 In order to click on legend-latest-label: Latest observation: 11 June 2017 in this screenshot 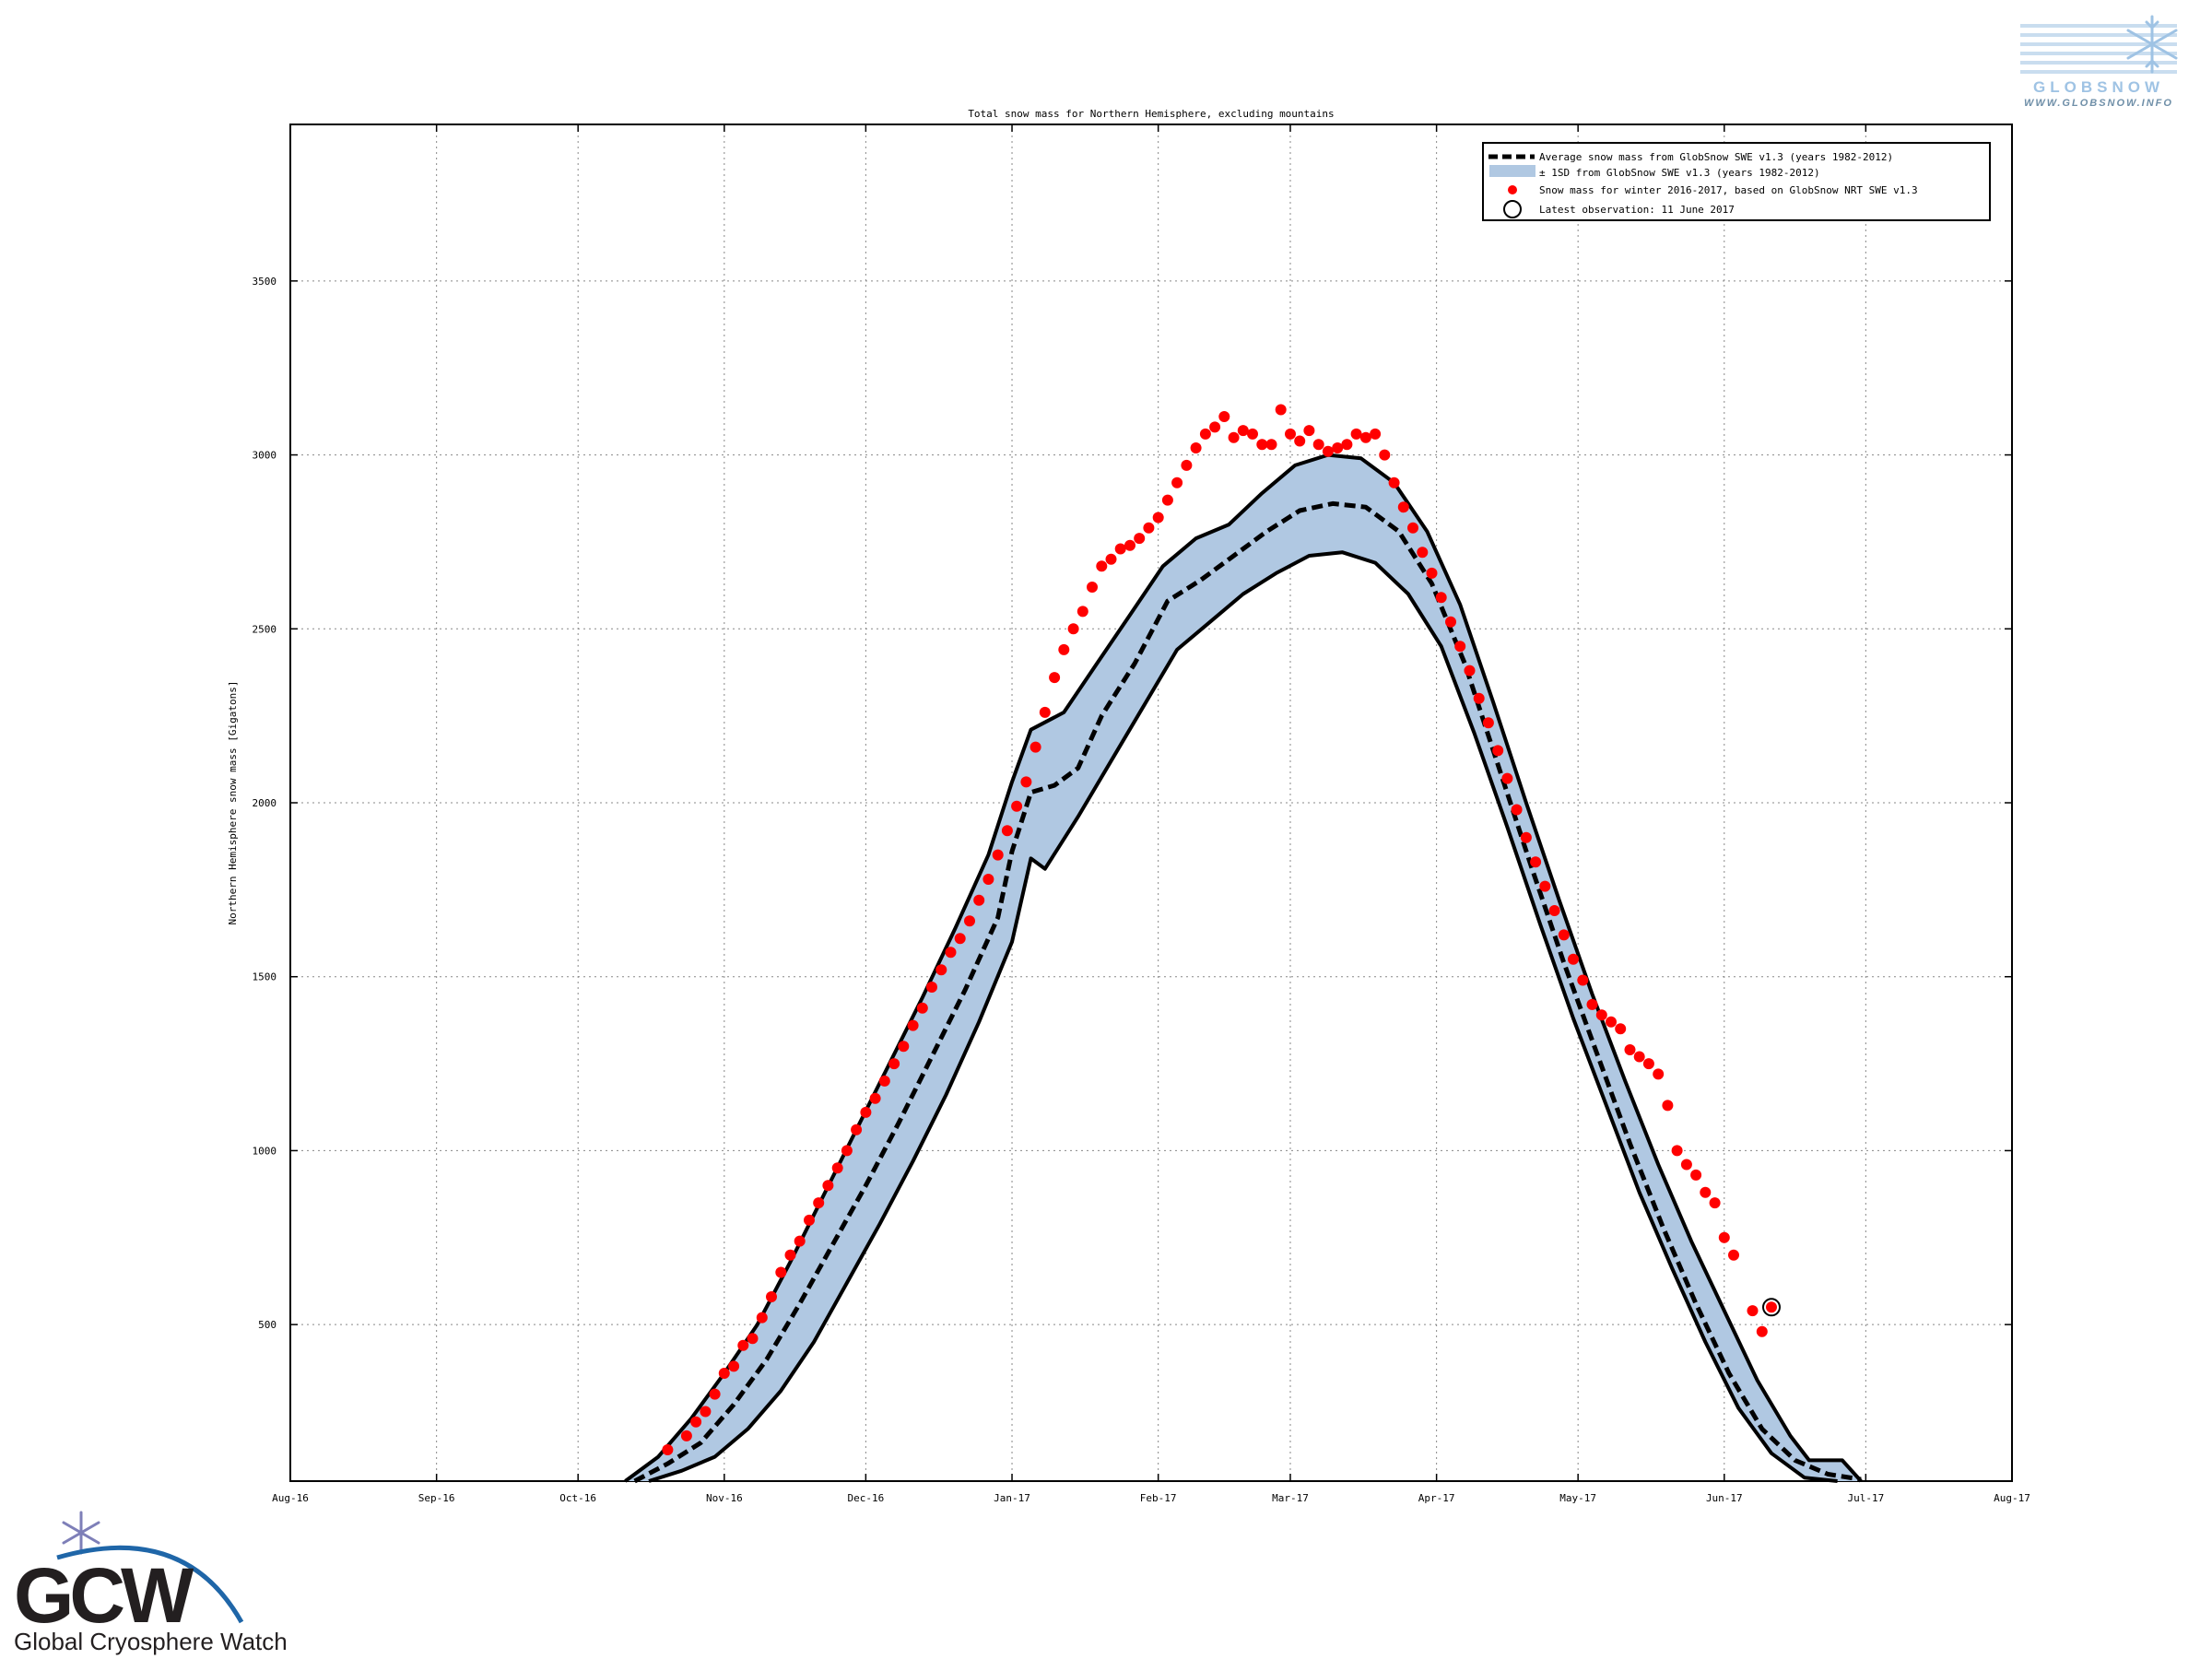, I will do `click(1637, 210)`.